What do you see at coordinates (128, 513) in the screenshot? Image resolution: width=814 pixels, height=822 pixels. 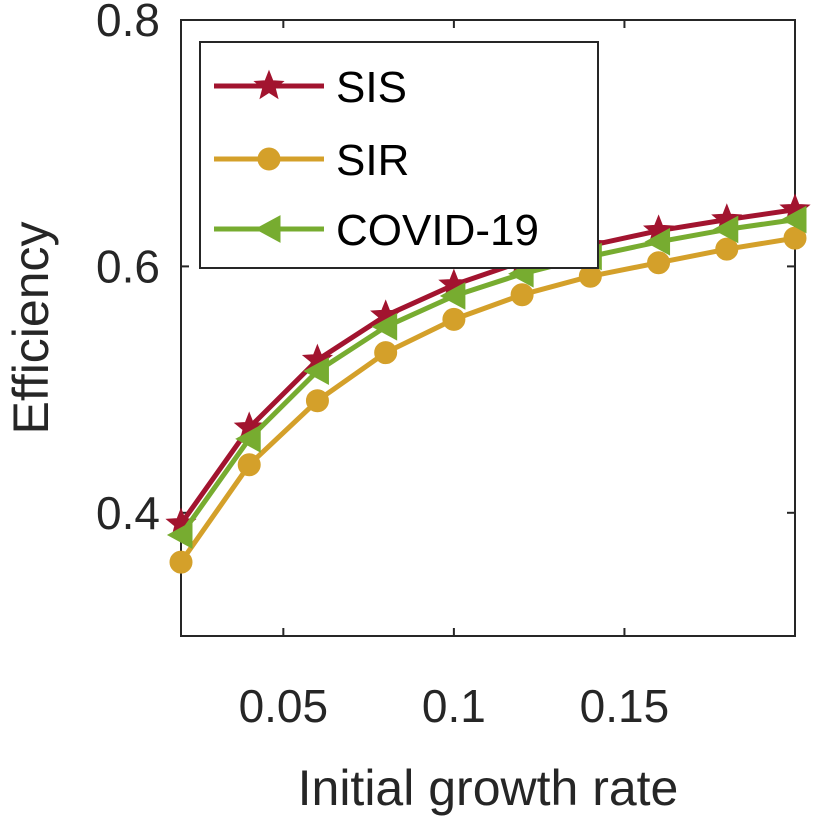 I see `y-tick-label: 0.4` at bounding box center [128, 513].